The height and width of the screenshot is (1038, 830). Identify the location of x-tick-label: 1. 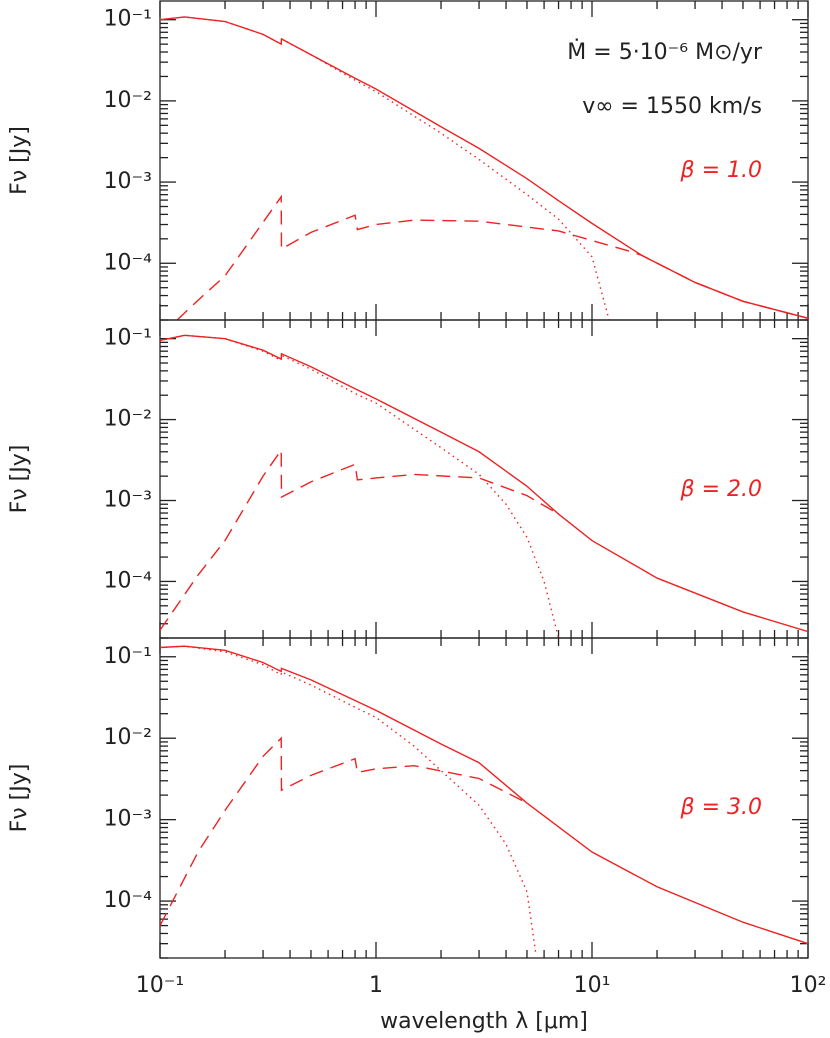
(376, 985).